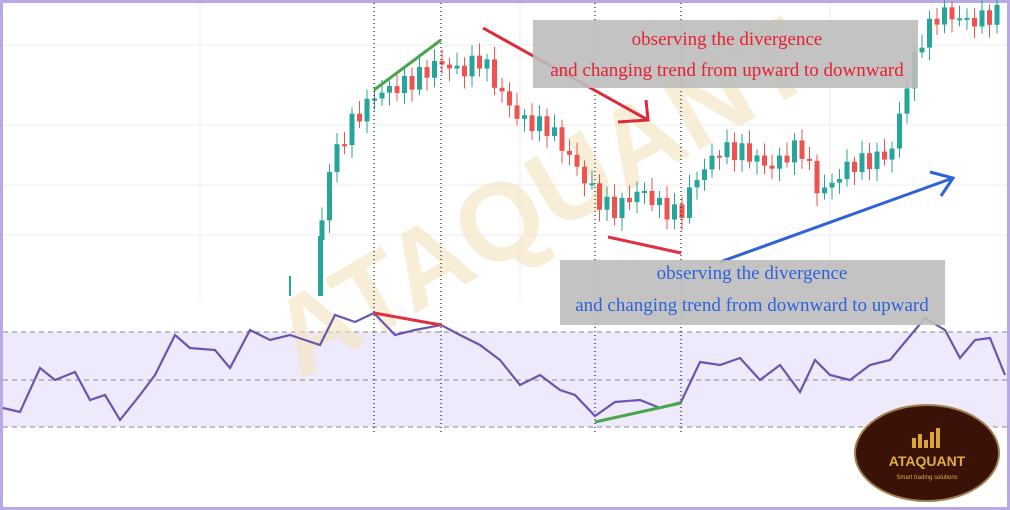 Image resolution: width=1010 pixels, height=510 pixels. Describe the element at coordinates (837, 217) in the screenshot. I see `arrow-up` at that location.